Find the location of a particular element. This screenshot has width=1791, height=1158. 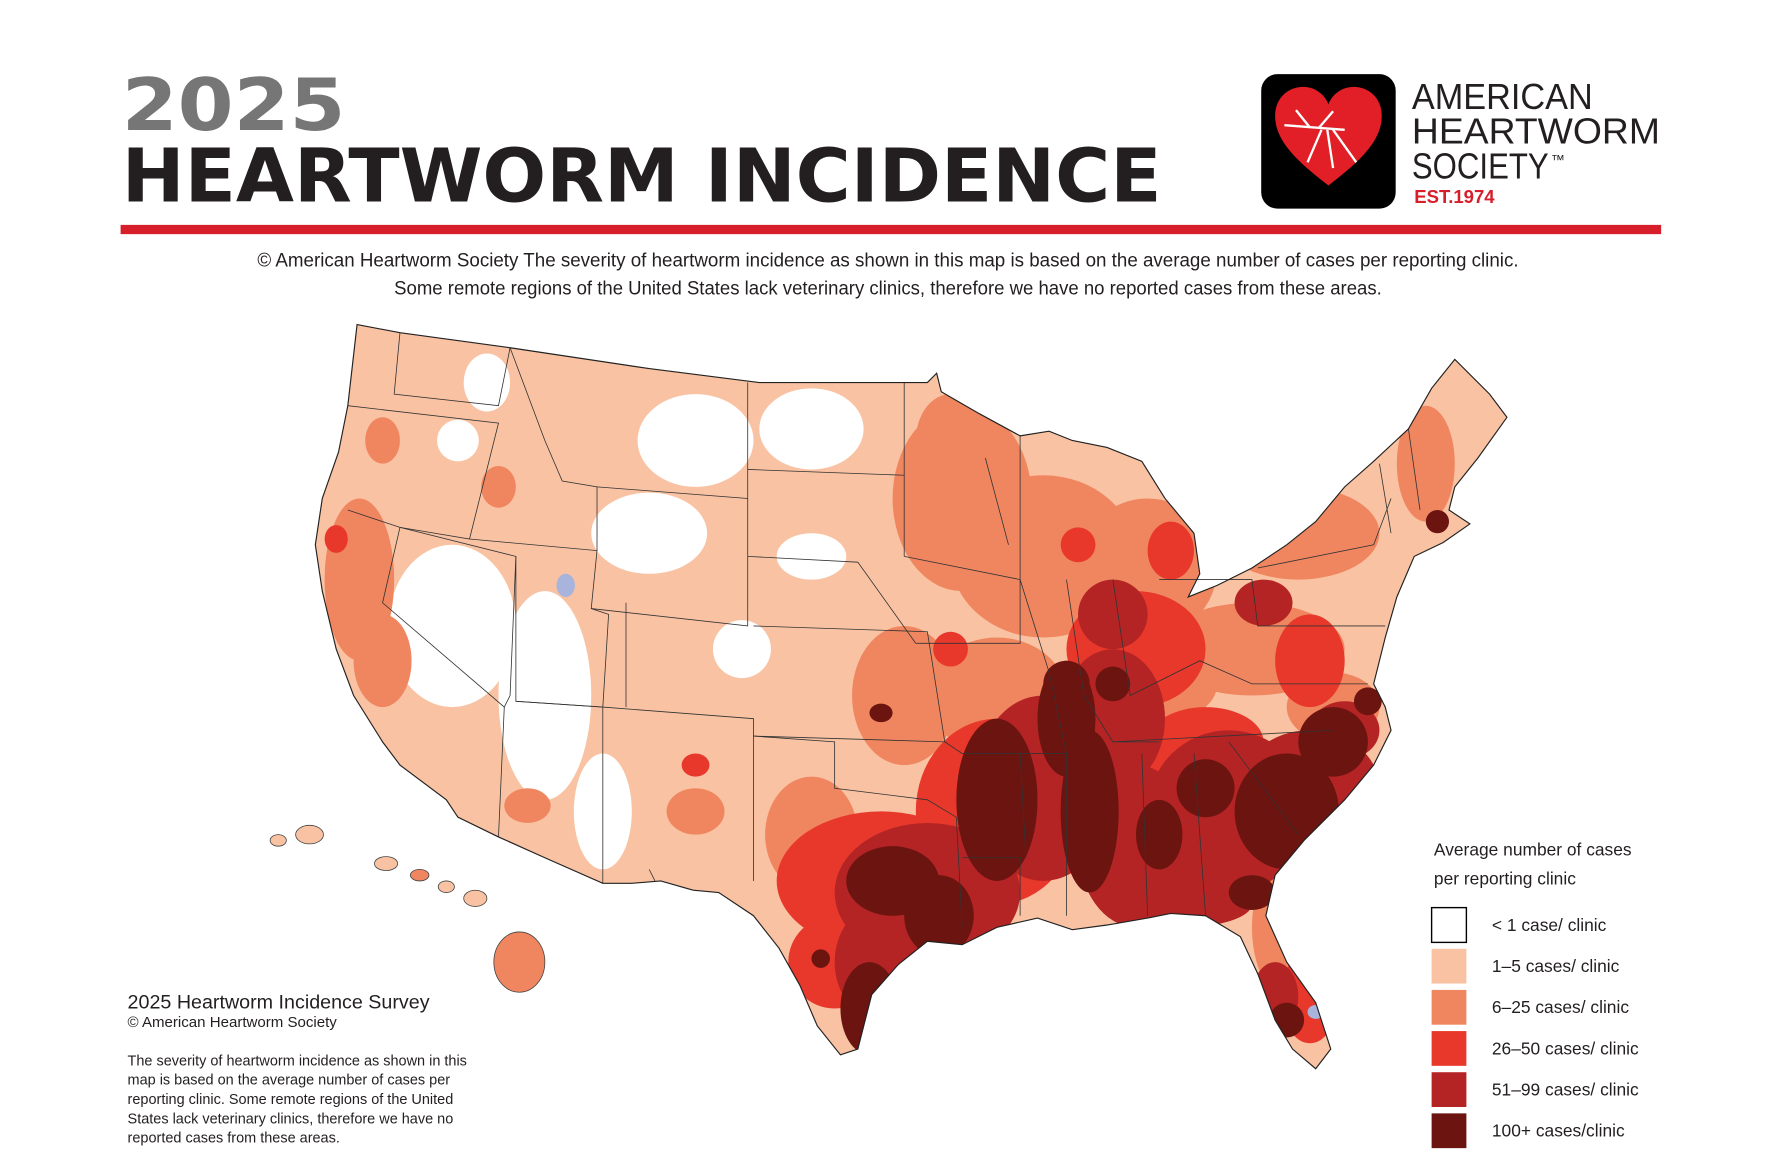

legend-label: 1–5 cases/ clinic is located at coordinates (1556, 966).